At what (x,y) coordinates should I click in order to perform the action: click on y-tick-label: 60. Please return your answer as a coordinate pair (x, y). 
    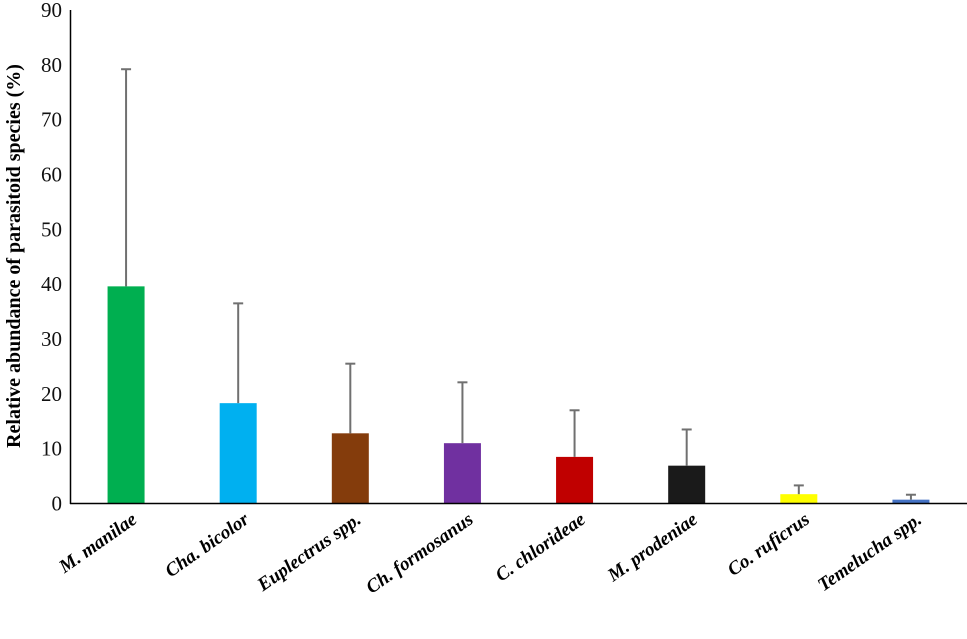
    Looking at the image, I should click on (51, 175).